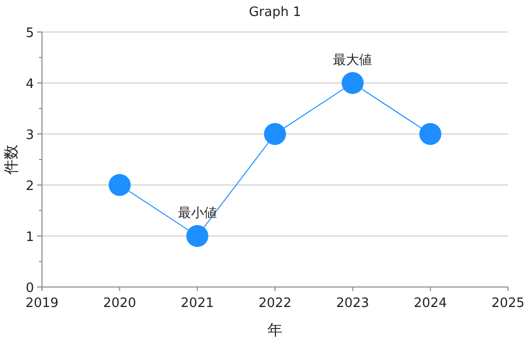 Image resolution: width=526 pixels, height=345 pixels. Describe the element at coordinates (352, 60) in the screenshot. I see `annotation: 最大値` at that location.